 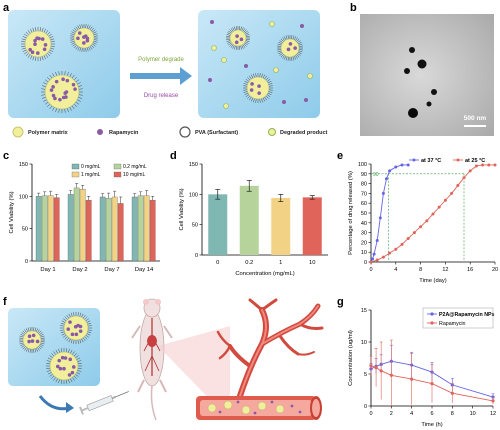 I want to click on legend-label: 0 mg/mL, so click(x=91, y=167).